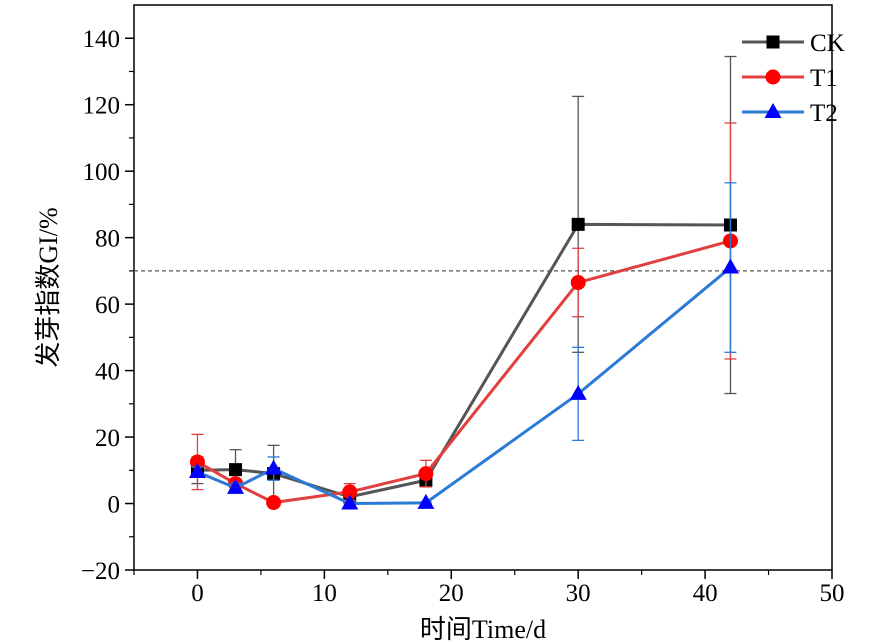  What do you see at coordinates (197, 593) in the screenshot?
I see `x-tick-label: 0` at bounding box center [197, 593].